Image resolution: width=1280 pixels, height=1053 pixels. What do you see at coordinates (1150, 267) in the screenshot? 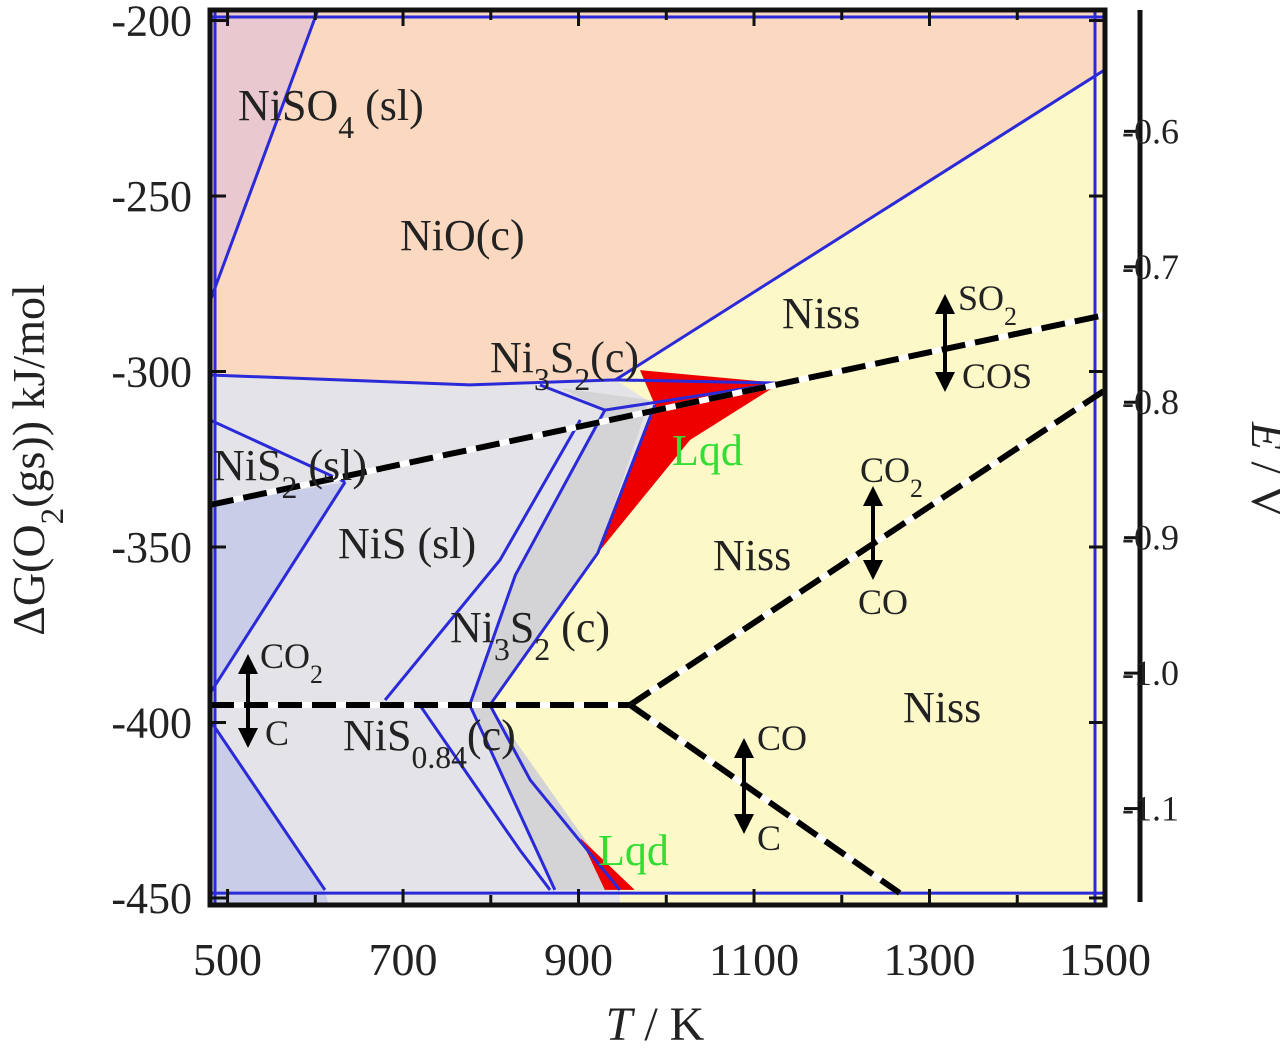
I see `y2-tick-label: -0.7` at bounding box center [1150, 267].